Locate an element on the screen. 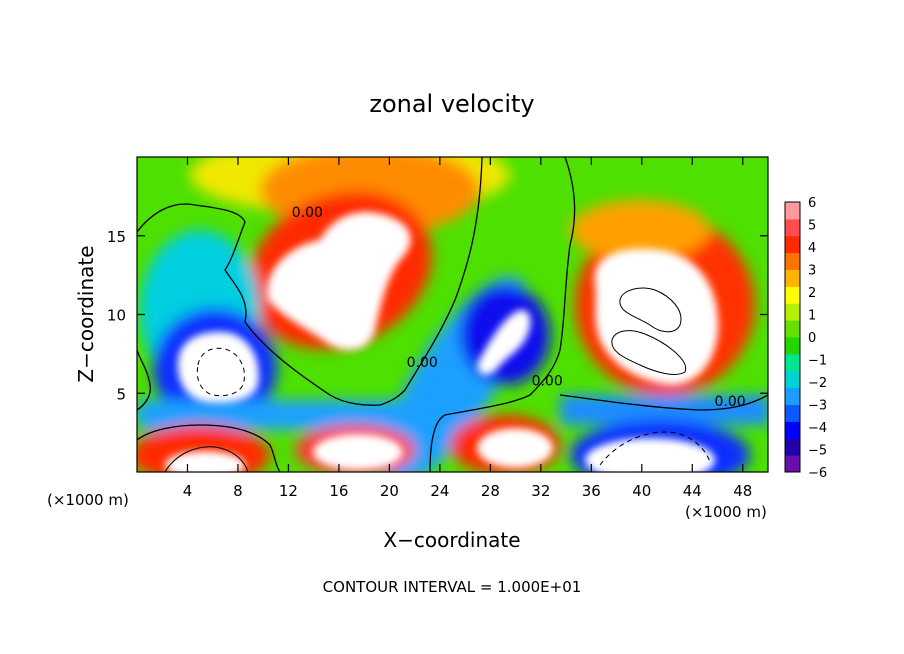 Image resolution: width=904 pixels, height=654 pixels. zero-contour-bottom-left is located at coordinates (209, 448).